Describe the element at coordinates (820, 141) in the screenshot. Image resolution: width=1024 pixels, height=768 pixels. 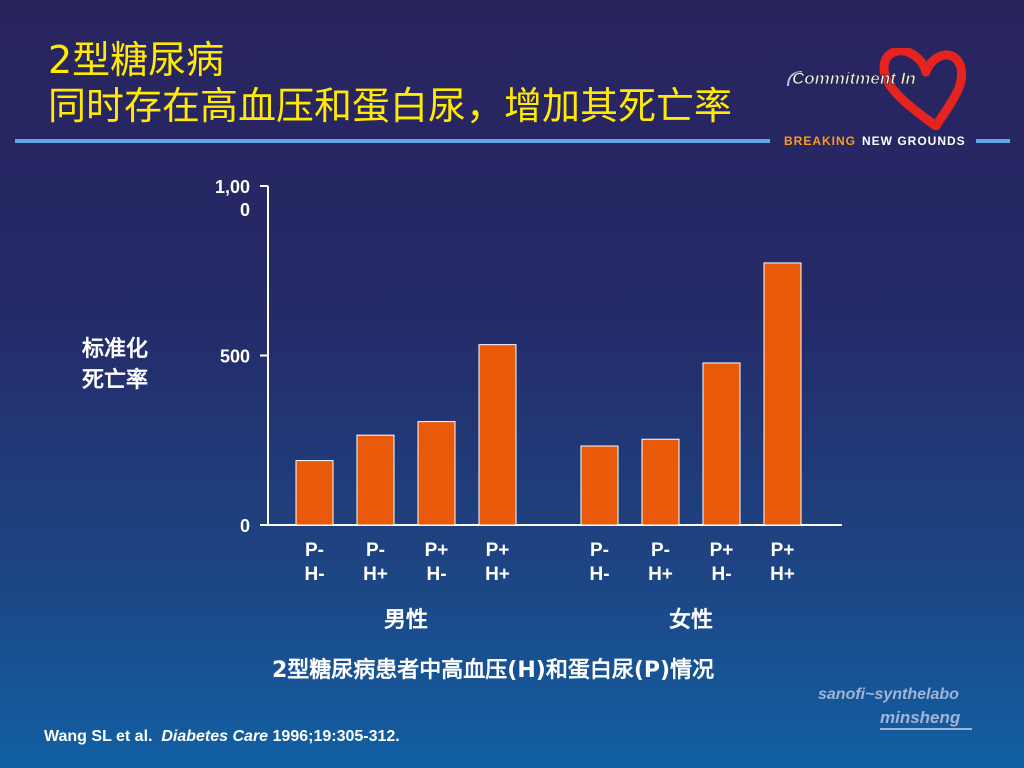
I see `tagline-breaking: BREAKING` at that location.